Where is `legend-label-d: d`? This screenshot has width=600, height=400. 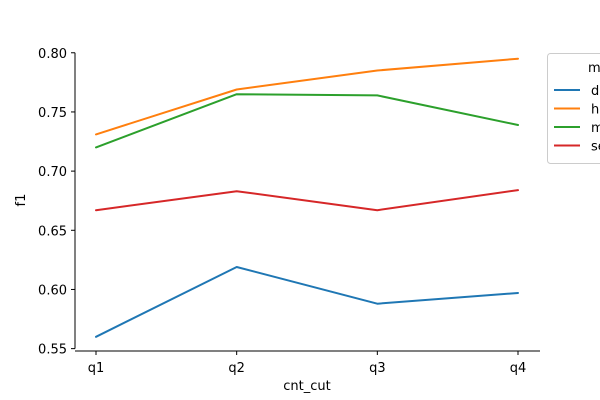
legend-label-d: d is located at coordinates (595, 91).